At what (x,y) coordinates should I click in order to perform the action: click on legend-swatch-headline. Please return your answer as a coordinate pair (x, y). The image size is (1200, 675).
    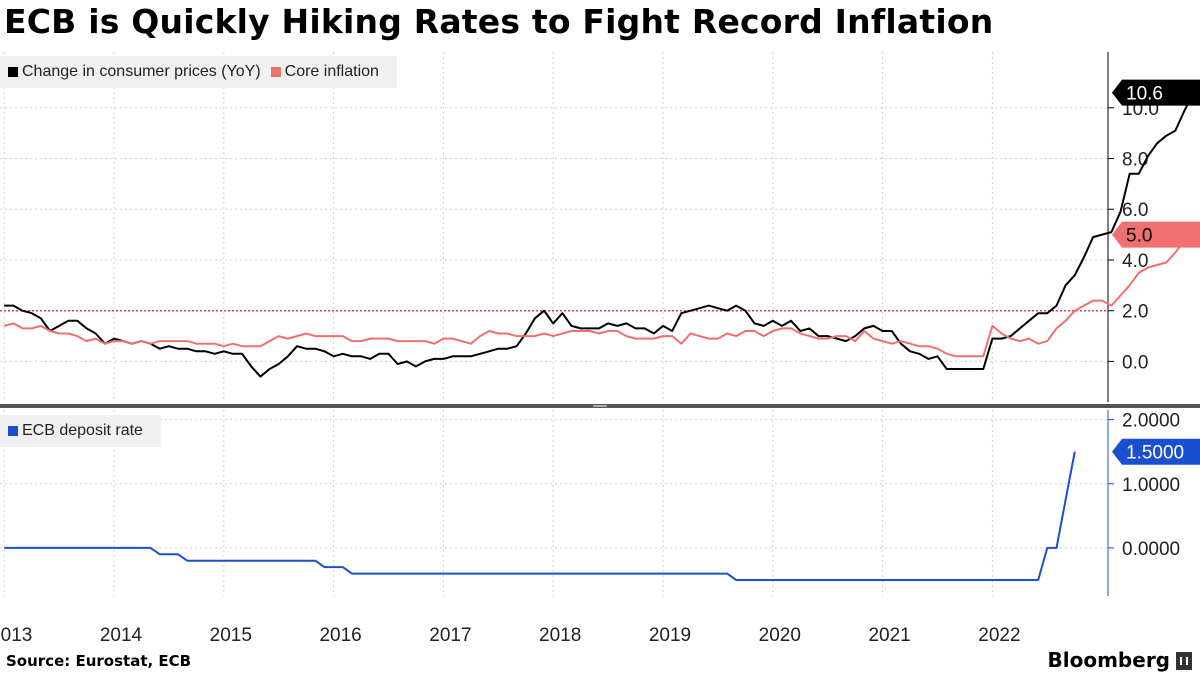
    Looking at the image, I should click on (13, 72).